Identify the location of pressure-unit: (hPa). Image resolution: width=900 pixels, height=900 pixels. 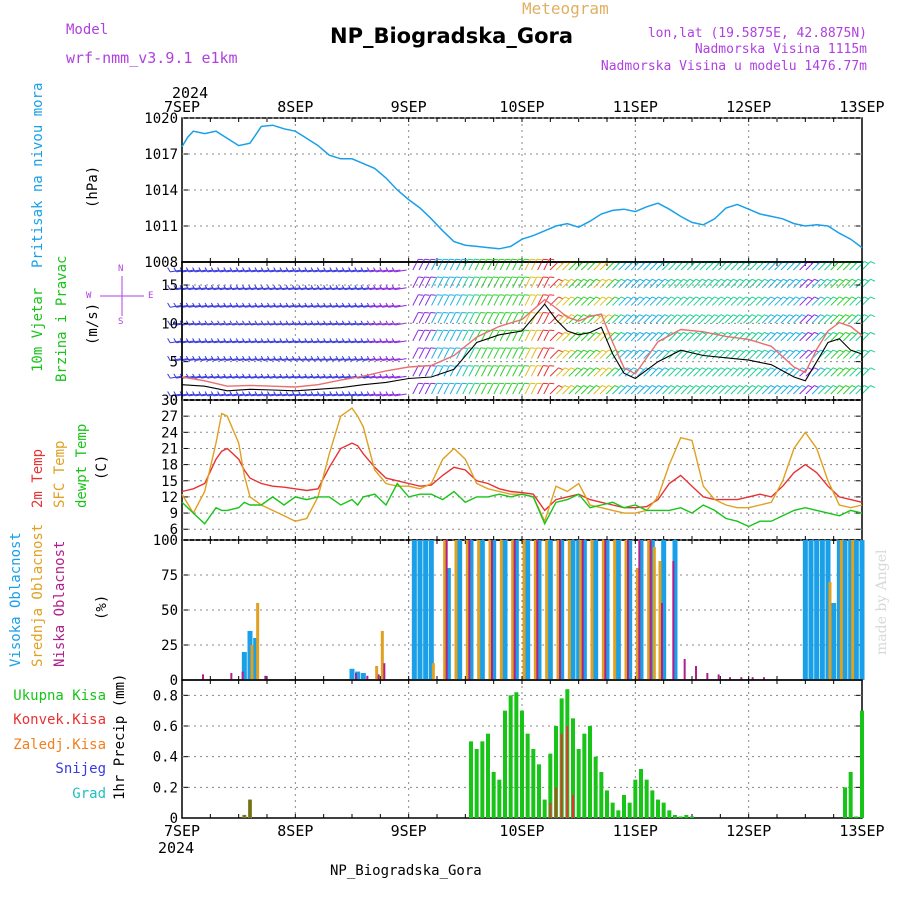
(93, 187).